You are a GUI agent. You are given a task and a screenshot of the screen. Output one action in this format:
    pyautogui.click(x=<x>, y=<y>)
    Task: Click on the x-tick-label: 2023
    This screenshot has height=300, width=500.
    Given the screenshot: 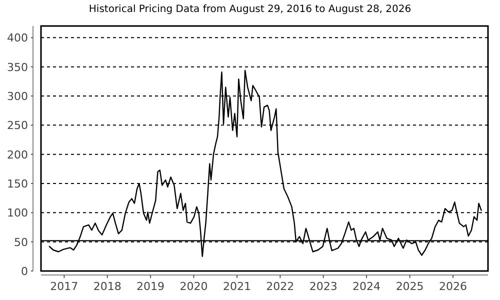 What is the action you would take?
    pyautogui.click(x=323, y=286)
    